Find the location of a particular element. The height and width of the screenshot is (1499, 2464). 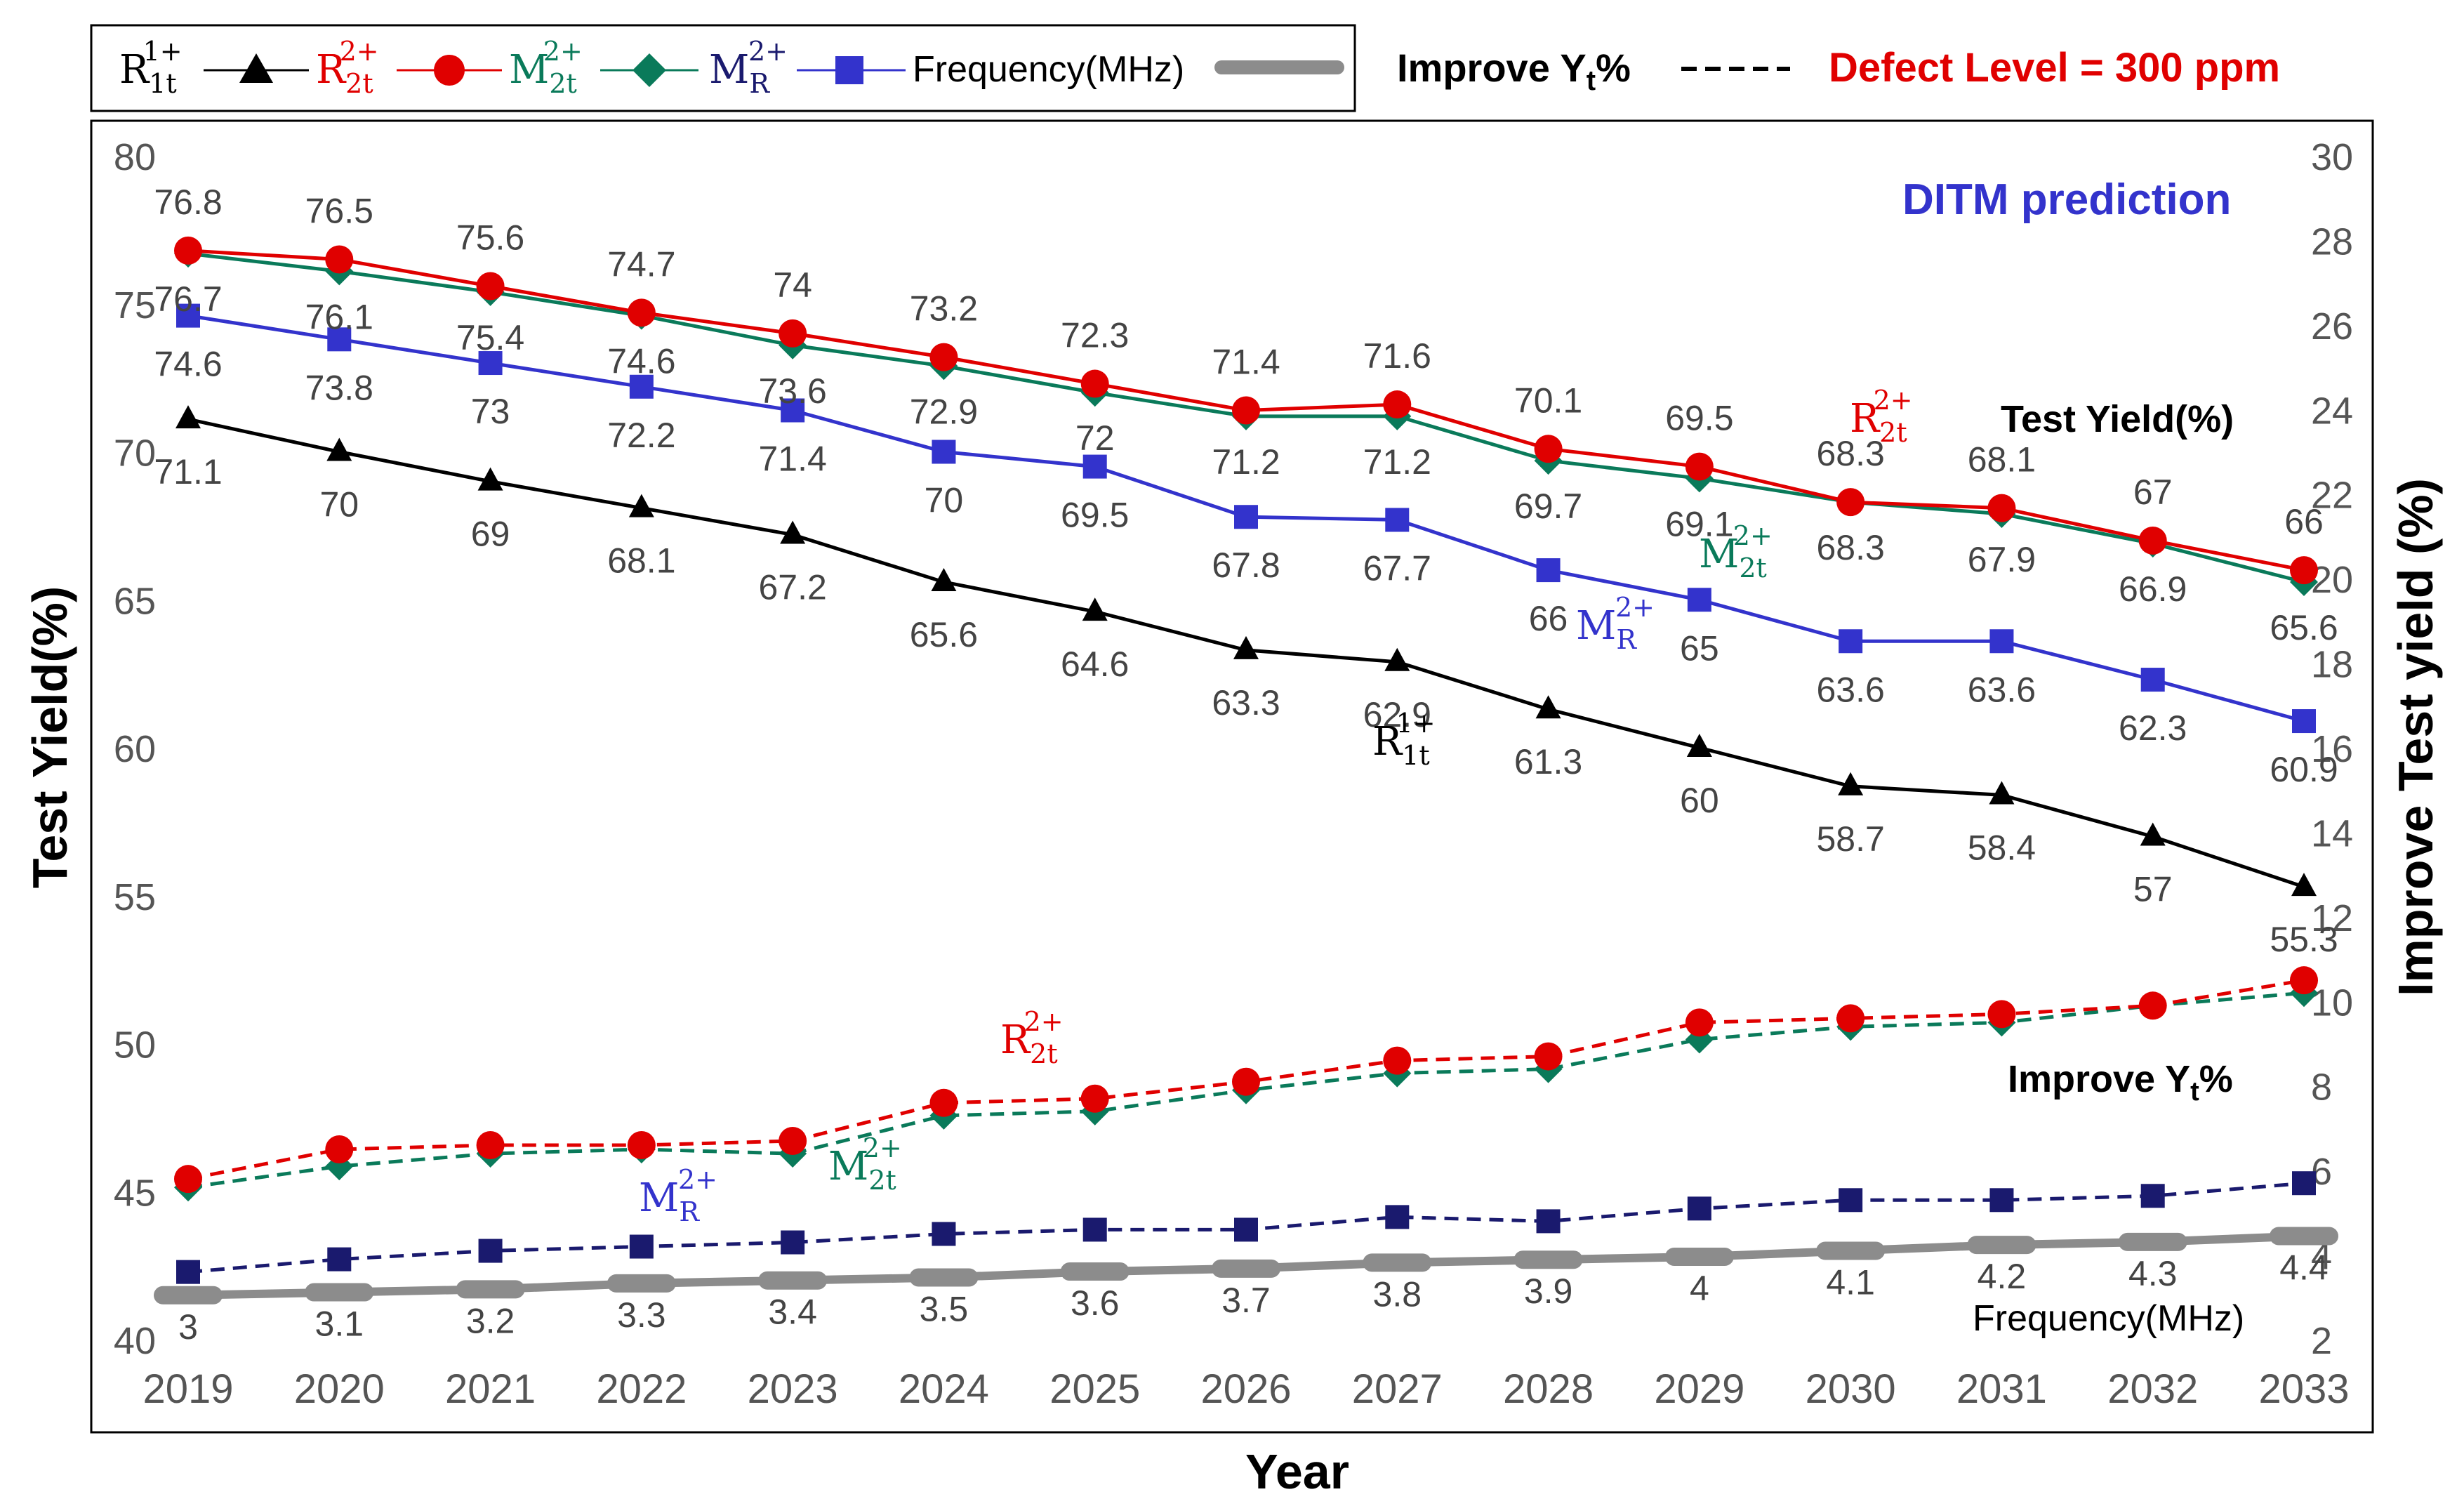

data-label: 3 is located at coordinates (188, 1327).